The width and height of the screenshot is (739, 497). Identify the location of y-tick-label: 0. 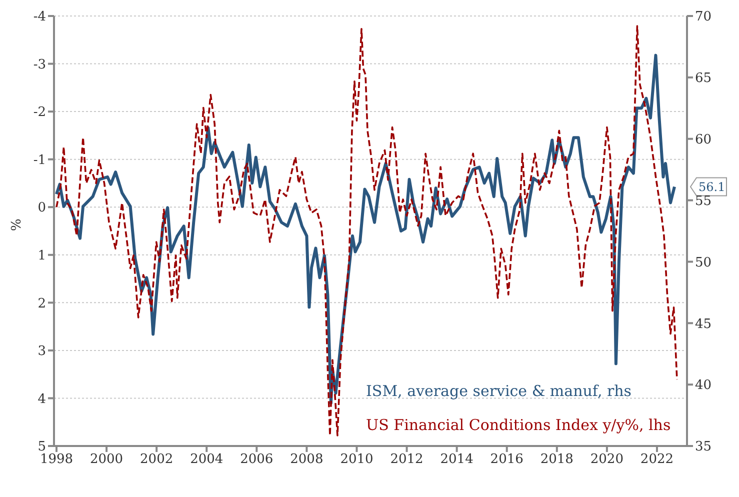
(42, 208).